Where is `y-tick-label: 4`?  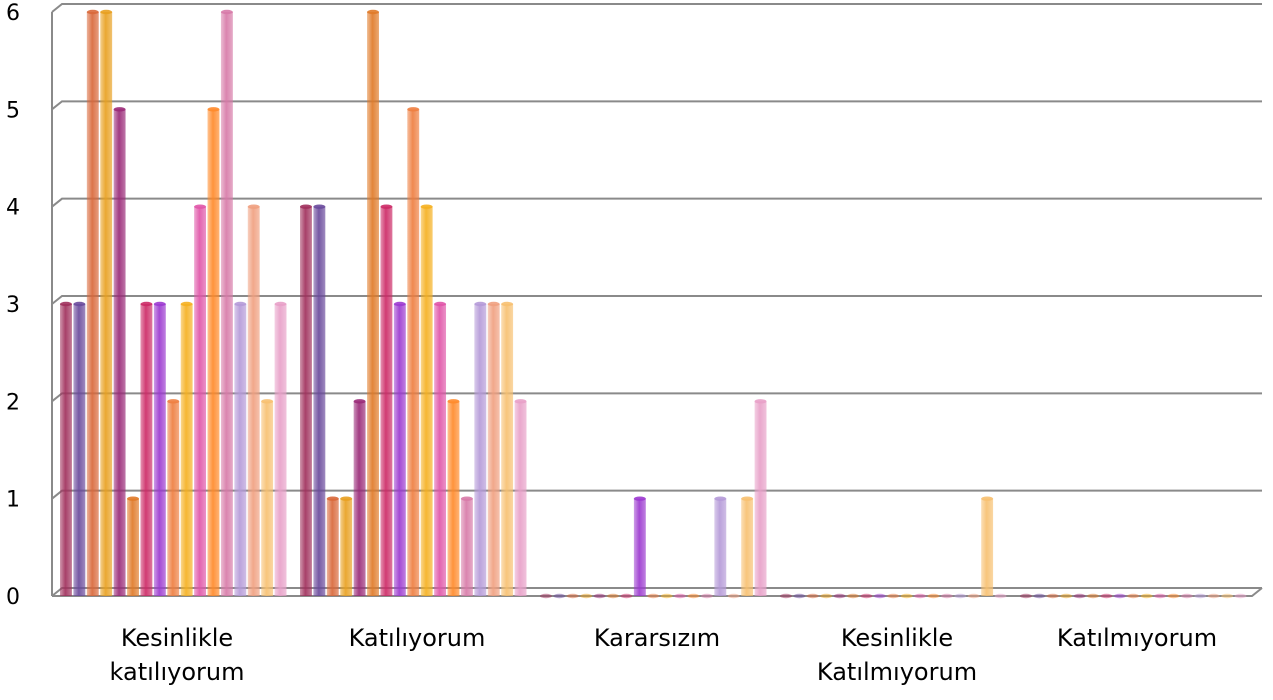 y-tick-label: 4 is located at coordinates (13, 208).